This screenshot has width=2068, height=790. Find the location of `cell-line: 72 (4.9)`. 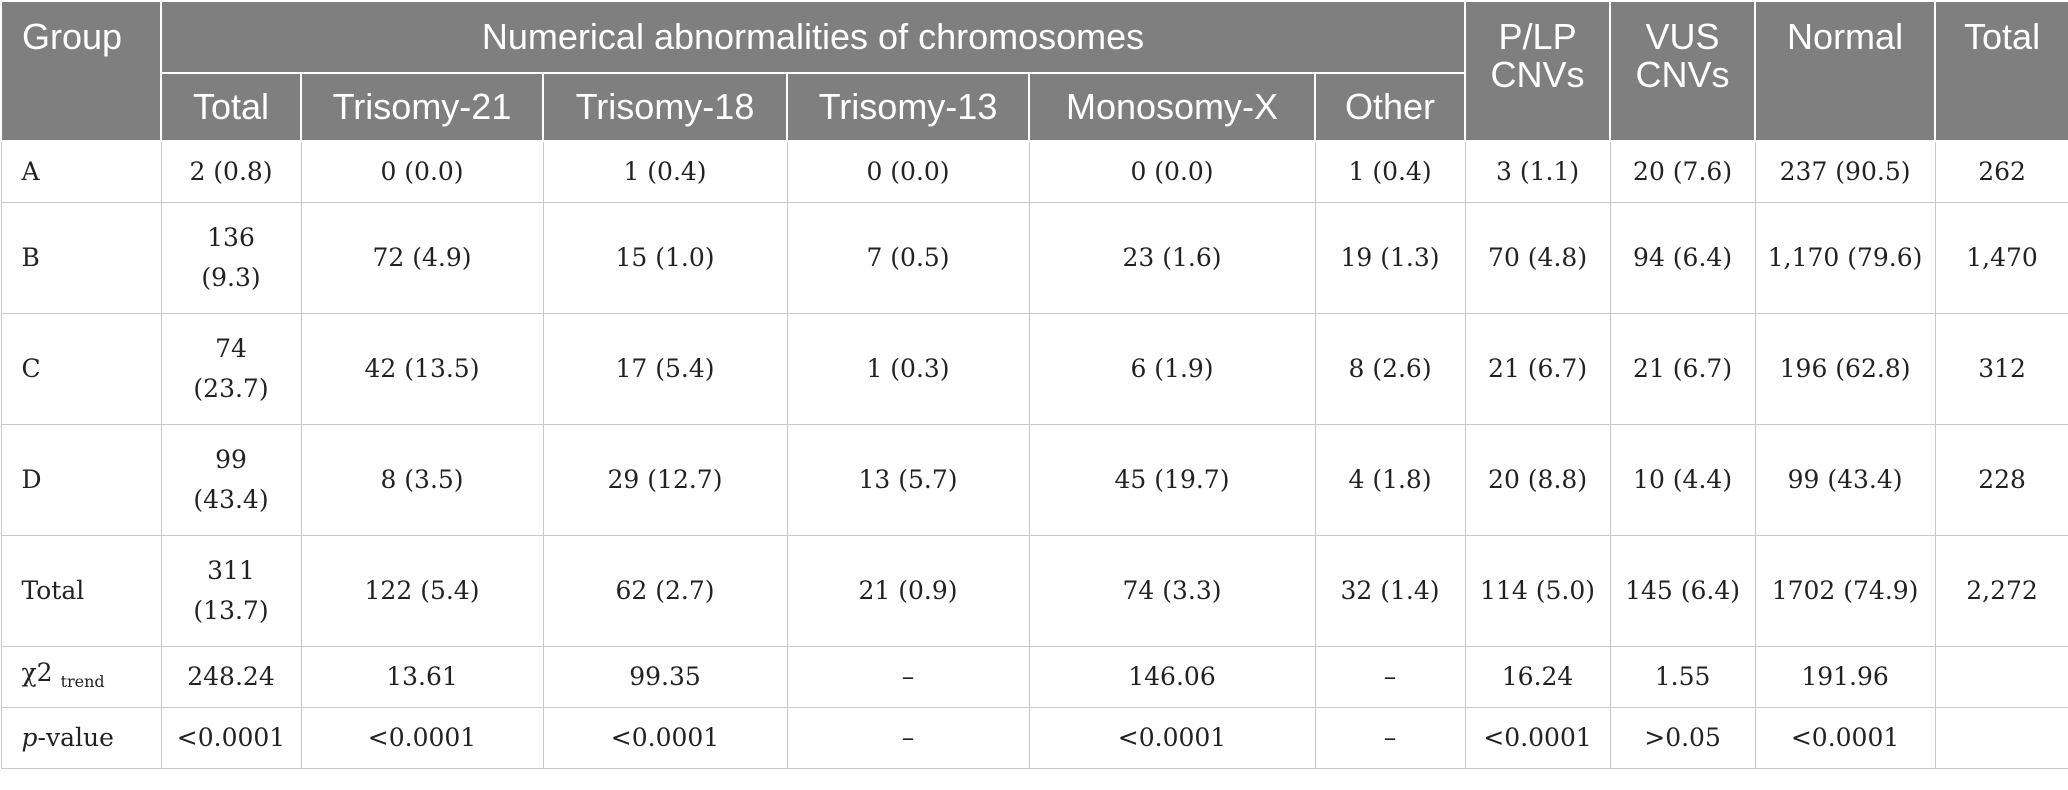

cell-line: 72 (4.9) is located at coordinates (422, 257).